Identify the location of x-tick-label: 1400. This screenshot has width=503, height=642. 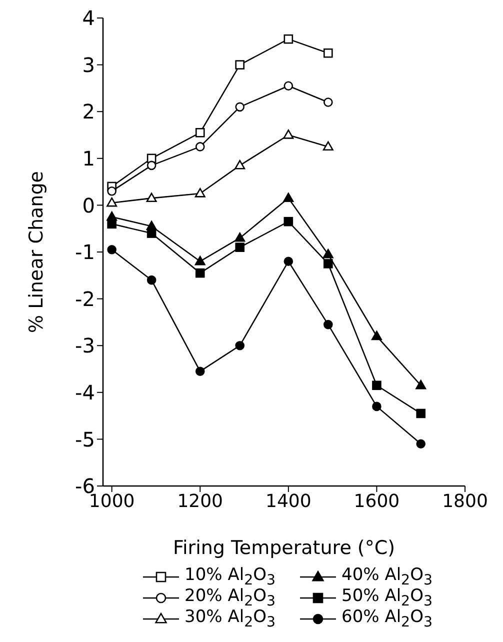
(289, 501).